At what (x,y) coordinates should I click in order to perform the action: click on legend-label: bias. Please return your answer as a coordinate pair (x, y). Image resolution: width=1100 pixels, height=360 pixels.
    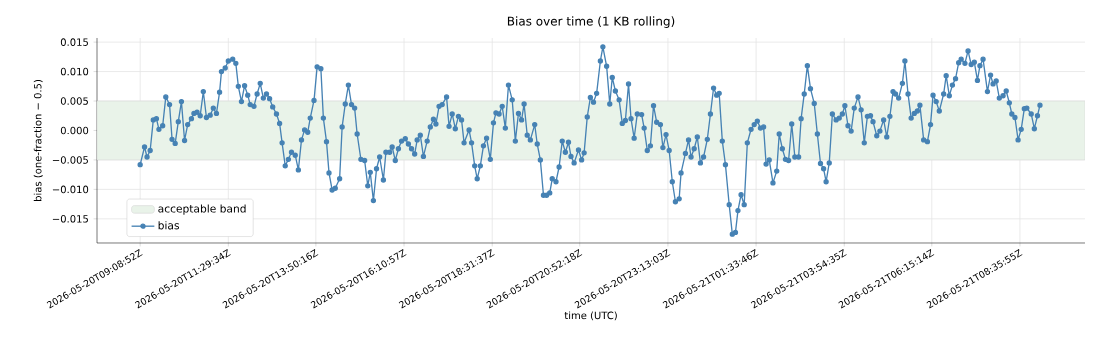
    Looking at the image, I should click on (168, 225).